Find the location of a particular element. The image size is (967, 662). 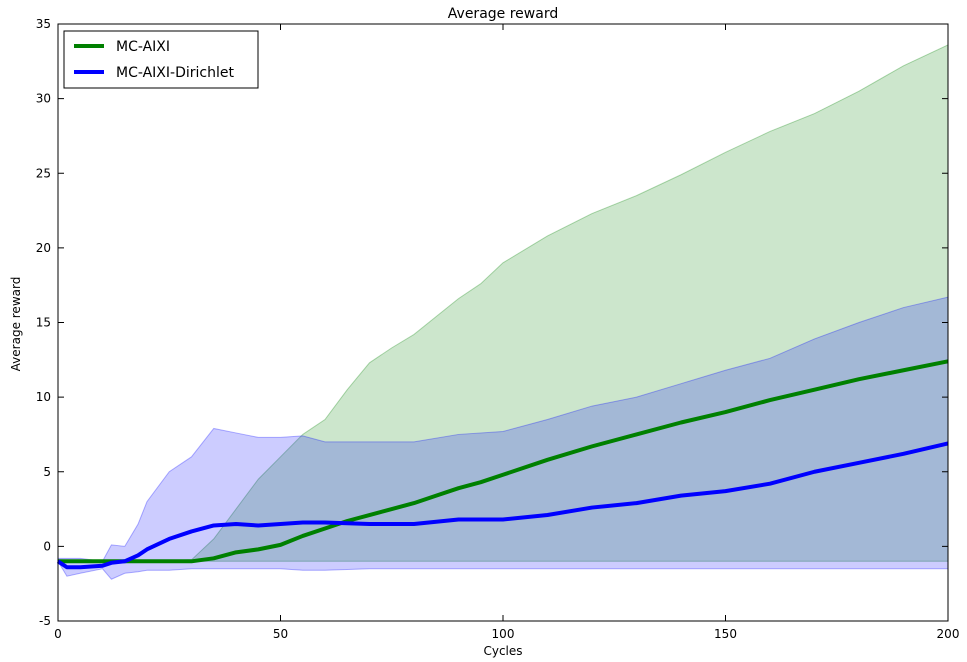

x-axis-label: Cycles is located at coordinates (502, 651).